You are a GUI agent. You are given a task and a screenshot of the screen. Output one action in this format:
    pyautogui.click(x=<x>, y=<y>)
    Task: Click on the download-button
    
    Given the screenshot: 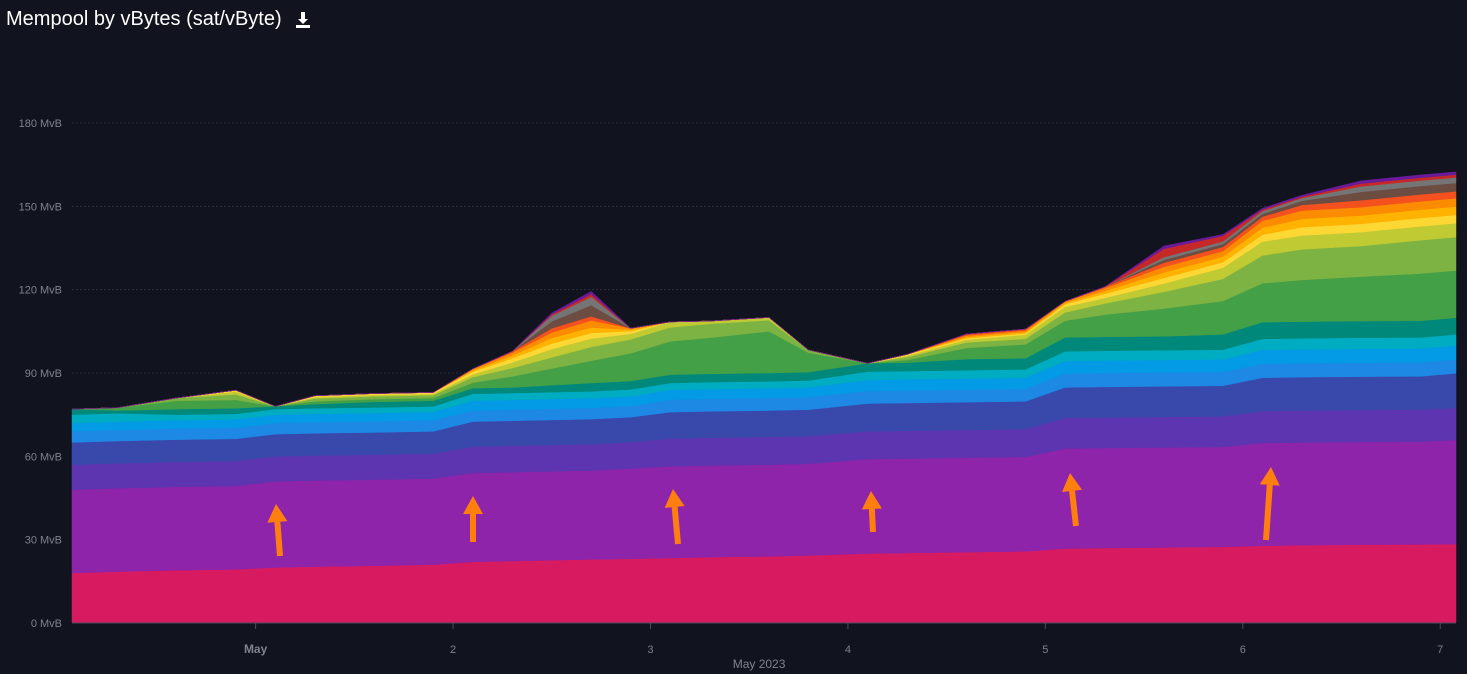 What is the action you would take?
    pyautogui.click(x=303, y=20)
    